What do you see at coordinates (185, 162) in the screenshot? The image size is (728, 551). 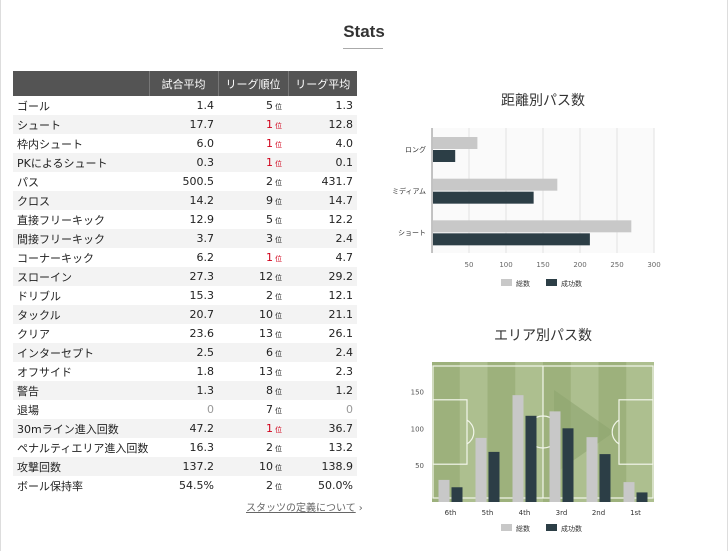 I see `table-row: PKによるシュート 0.3 1 位 0.1` at bounding box center [185, 162].